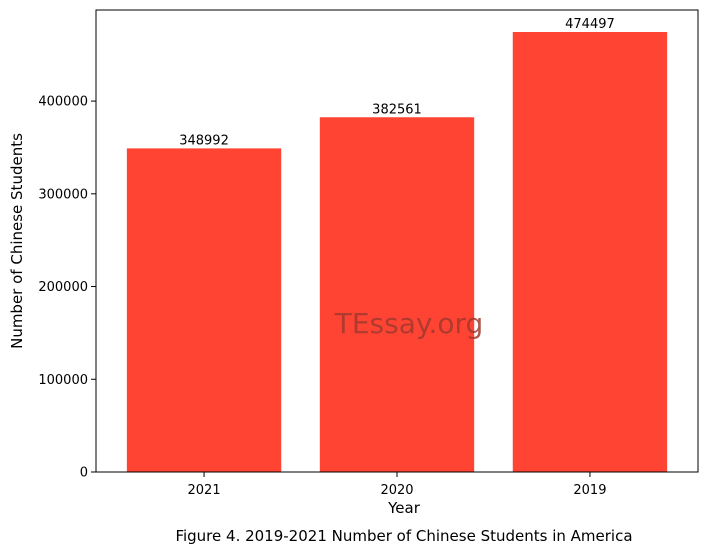  Describe the element at coordinates (204, 490) in the screenshot. I see `x-tick-label-2021: 2021` at that location.